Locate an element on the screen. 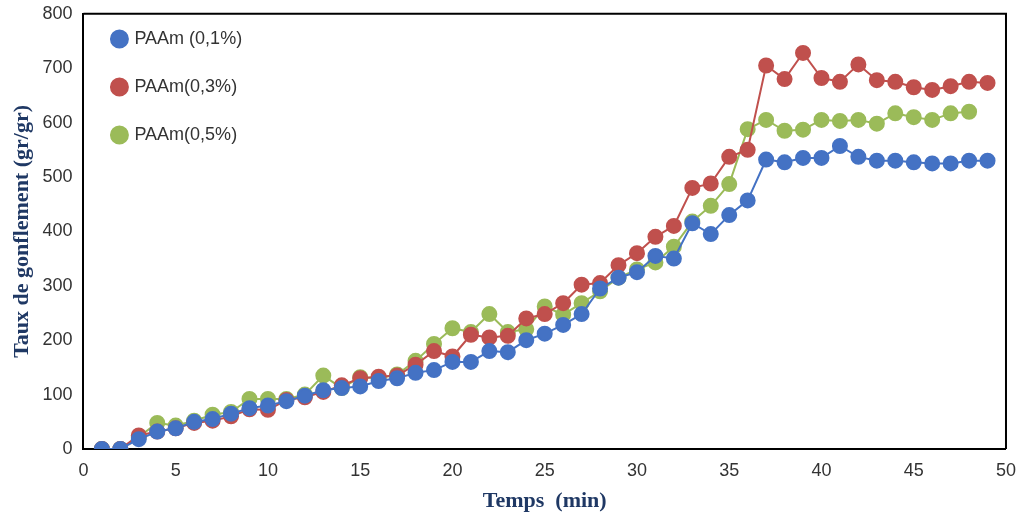 Image resolution: width=1019 pixels, height=519 pixels. x-tick-label: 45 is located at coordinates (913, 469).